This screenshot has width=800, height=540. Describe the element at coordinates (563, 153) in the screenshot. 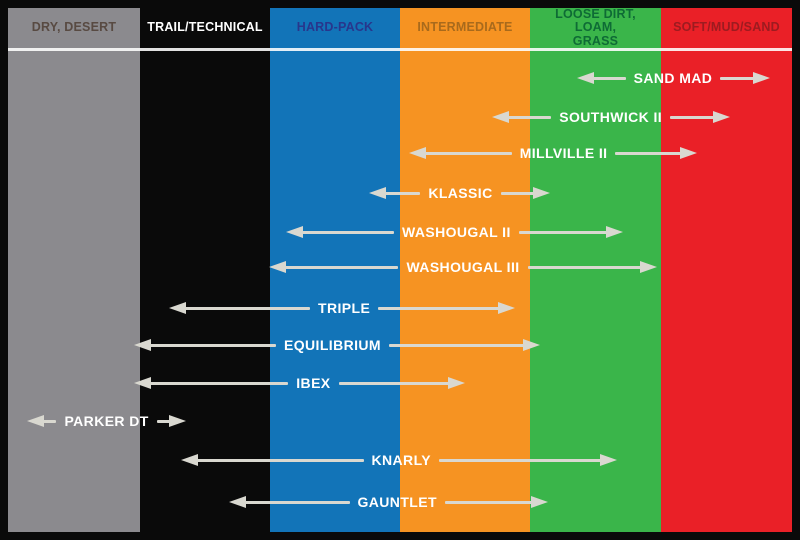

I see `tire-label-millville-ii: MILLVILLE II` at that location.